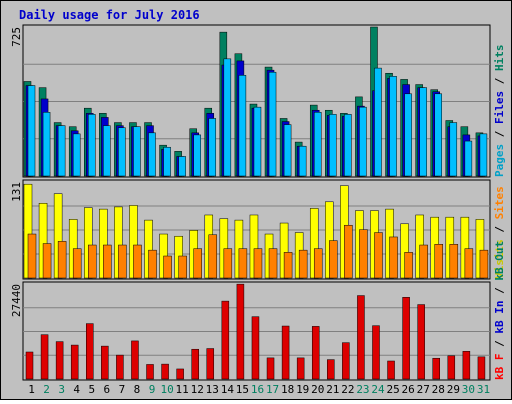 The height and width of the screenshot is (404, 512). I want to click on panel-visits-side-label-part: Sites, so click(499, 202).